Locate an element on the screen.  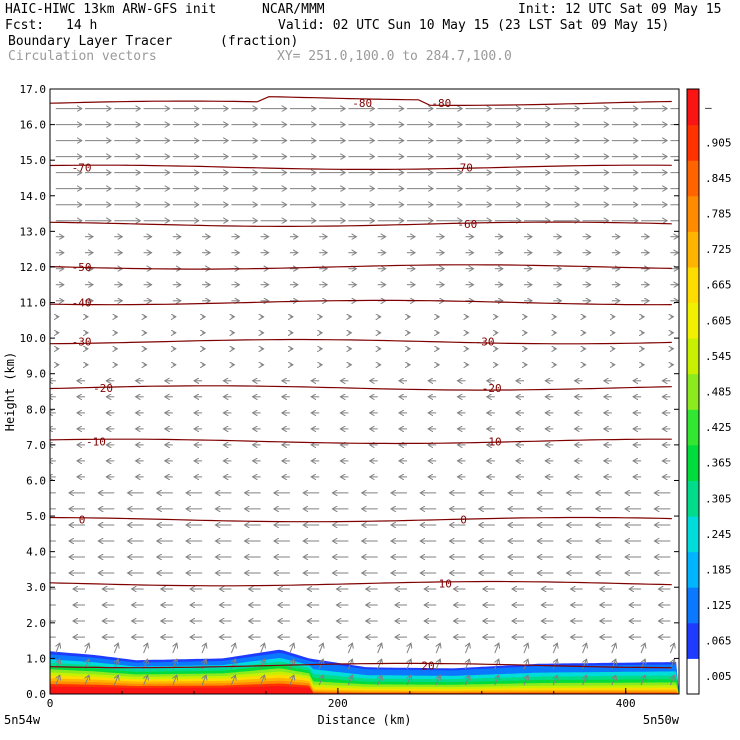
field-name: Boundary Layer Tracer is located at coordinates (90, 41).